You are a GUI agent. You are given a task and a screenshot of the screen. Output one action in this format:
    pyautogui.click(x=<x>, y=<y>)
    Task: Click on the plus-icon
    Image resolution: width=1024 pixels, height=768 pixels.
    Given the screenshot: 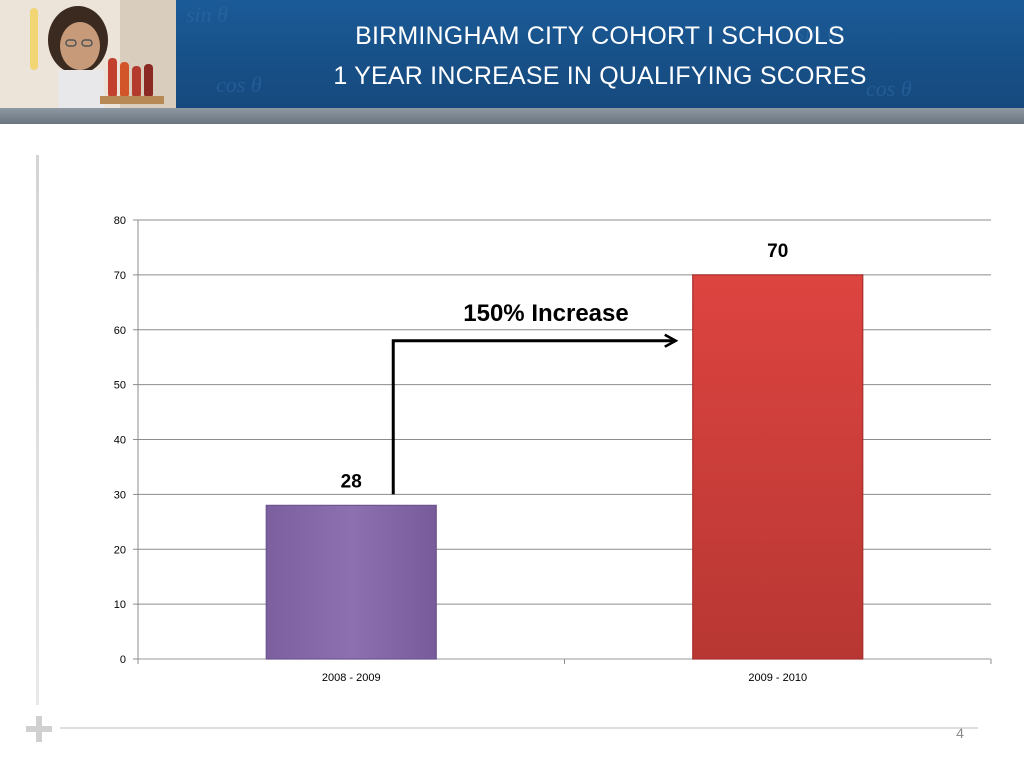 What is the action you would take?
    pyautogui.click(x=39, y=729)
    